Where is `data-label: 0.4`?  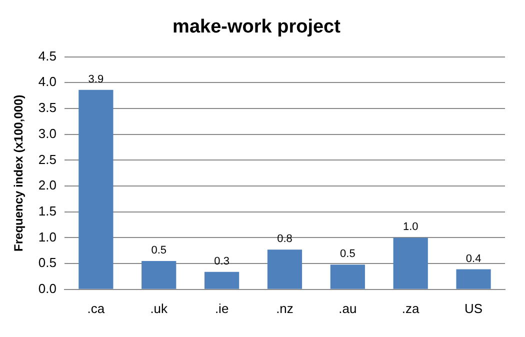
data-label: 0.4 is located at coordinates (474, 258).